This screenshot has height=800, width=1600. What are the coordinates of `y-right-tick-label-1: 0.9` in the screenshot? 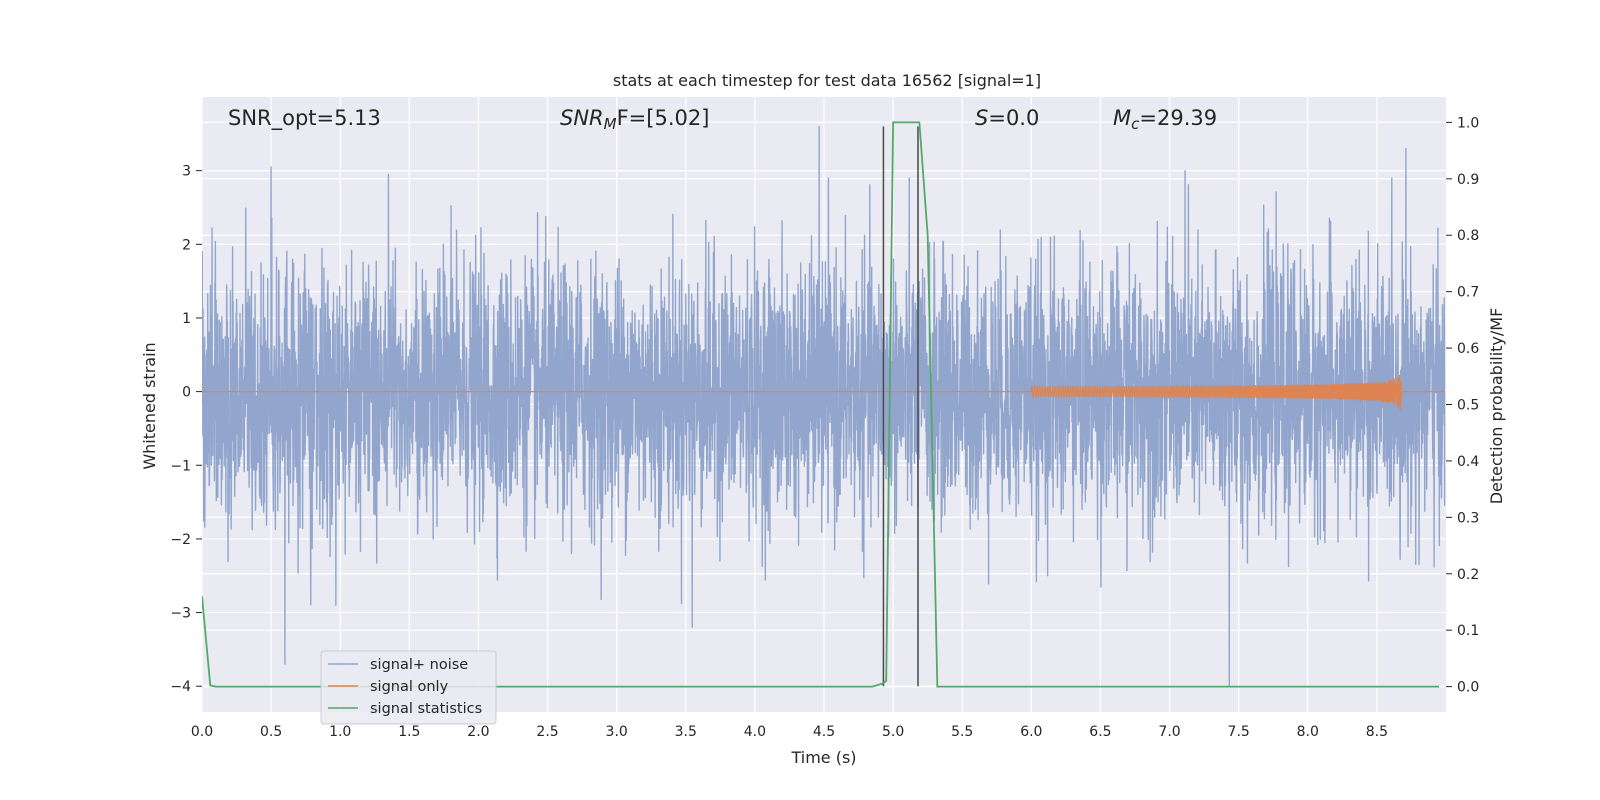 It's located at (1468, 180).